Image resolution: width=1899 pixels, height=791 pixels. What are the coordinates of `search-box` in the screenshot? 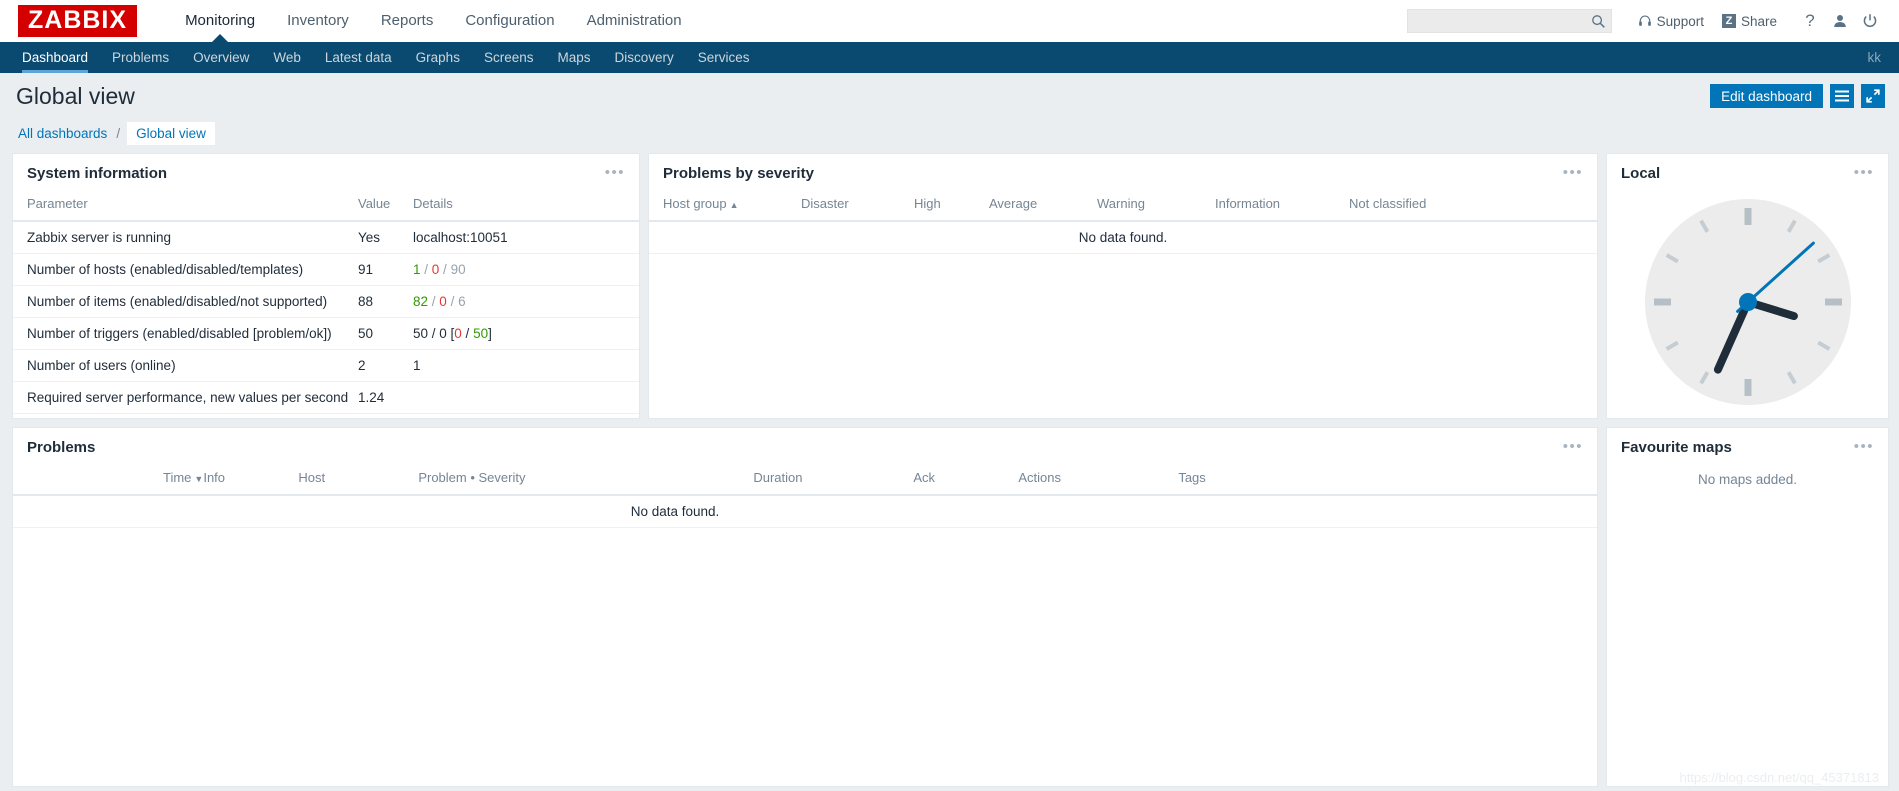 It's located at (1509, 21).